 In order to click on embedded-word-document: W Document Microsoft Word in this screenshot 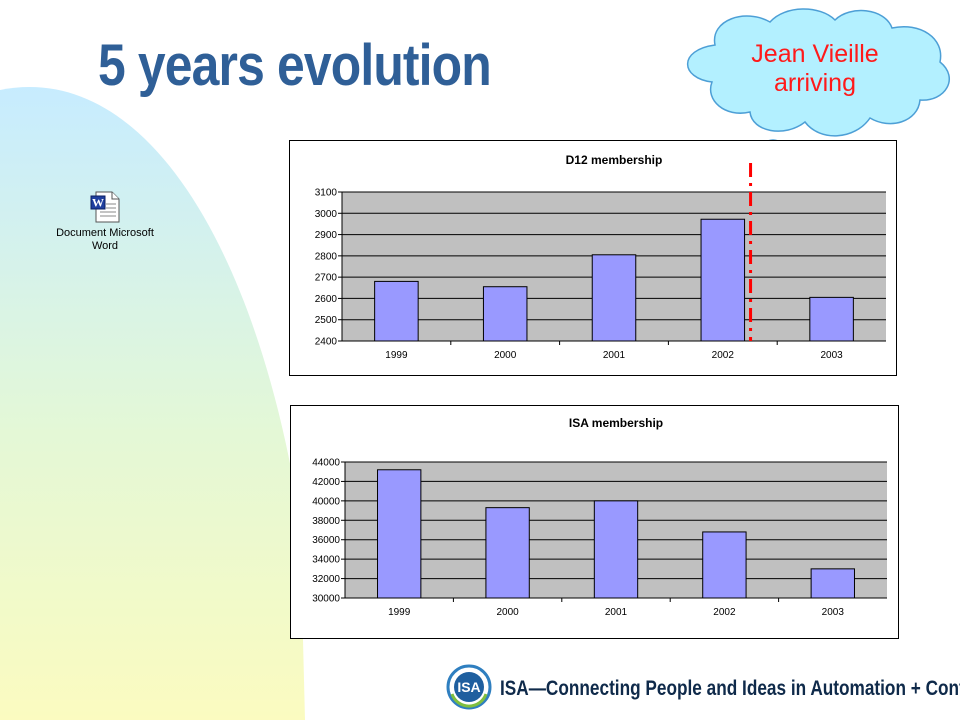, I will do `click(105, 221)`.